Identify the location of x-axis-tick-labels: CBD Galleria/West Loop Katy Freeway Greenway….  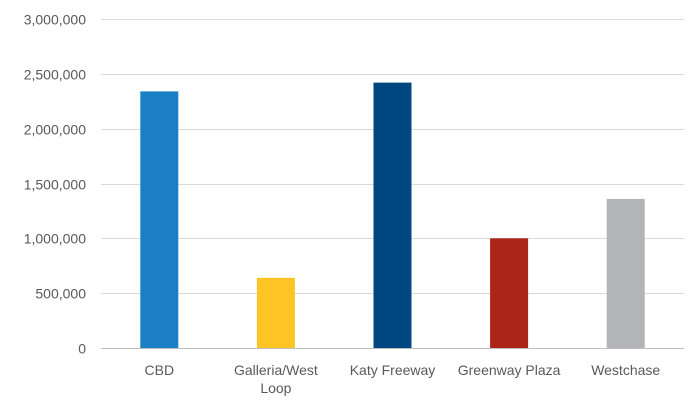
(403, 379).